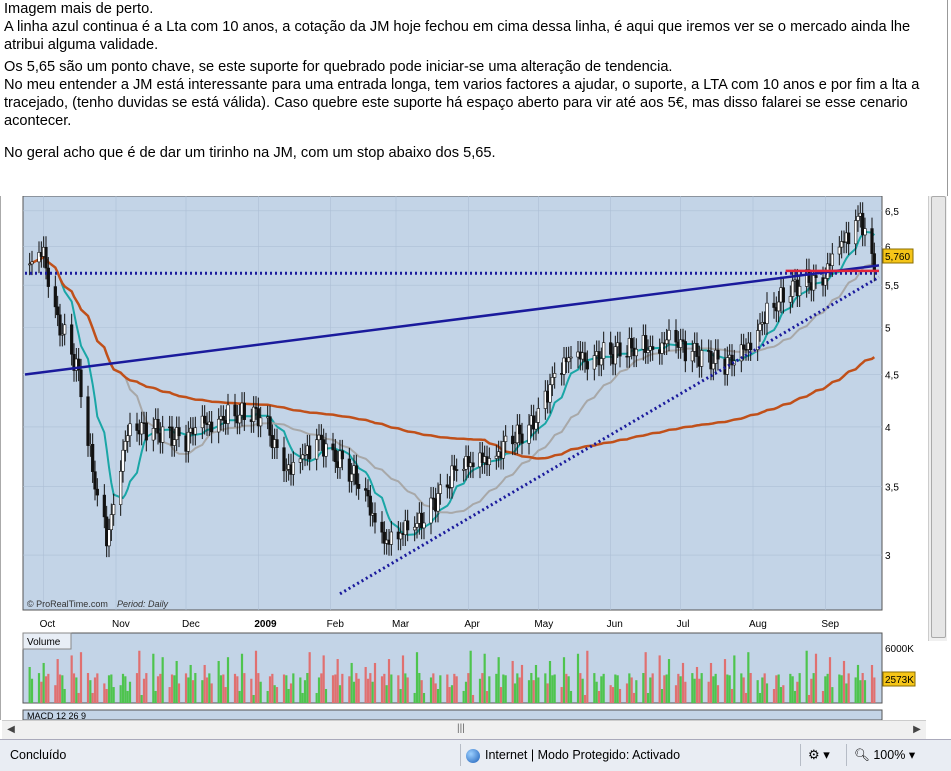  Describe the element at coordinates (11, 729) in the screenshot. I see `scroll-left-icon: ◀` at that location.